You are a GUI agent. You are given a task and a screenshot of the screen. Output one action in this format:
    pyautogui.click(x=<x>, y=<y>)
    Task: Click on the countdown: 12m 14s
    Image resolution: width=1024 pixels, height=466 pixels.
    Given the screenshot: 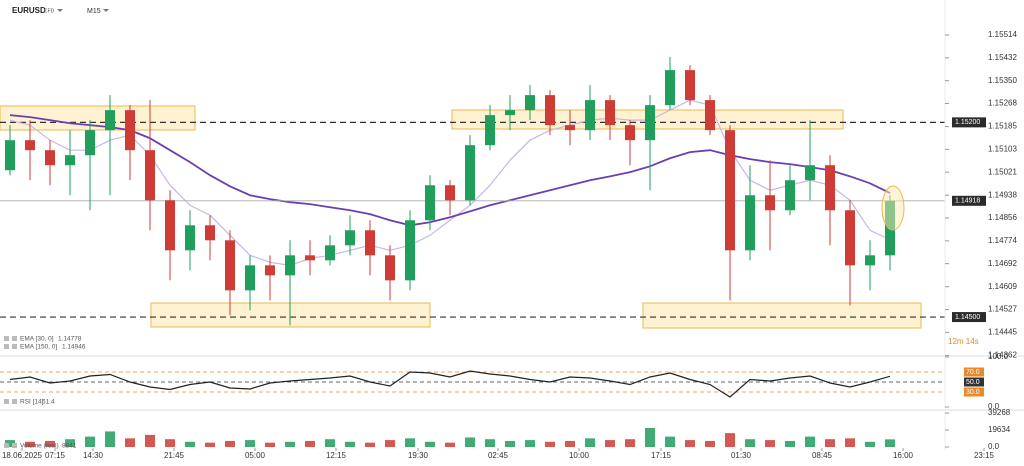 What is the action you would take?
    pyautogui.click(x=963, y=341)
    